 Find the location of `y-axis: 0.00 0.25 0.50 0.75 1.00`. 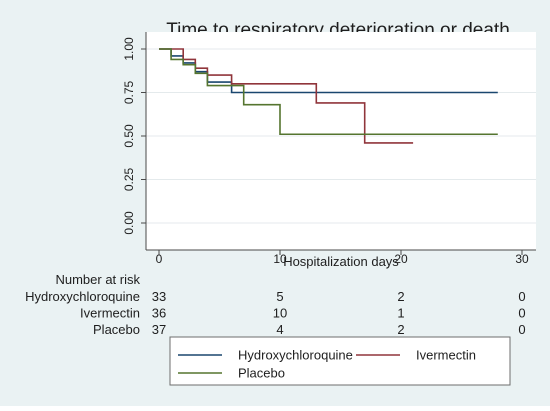

y-axis: 0.00 0.25 0.50 0.75 1.00 is located at coordinates (134, 141).